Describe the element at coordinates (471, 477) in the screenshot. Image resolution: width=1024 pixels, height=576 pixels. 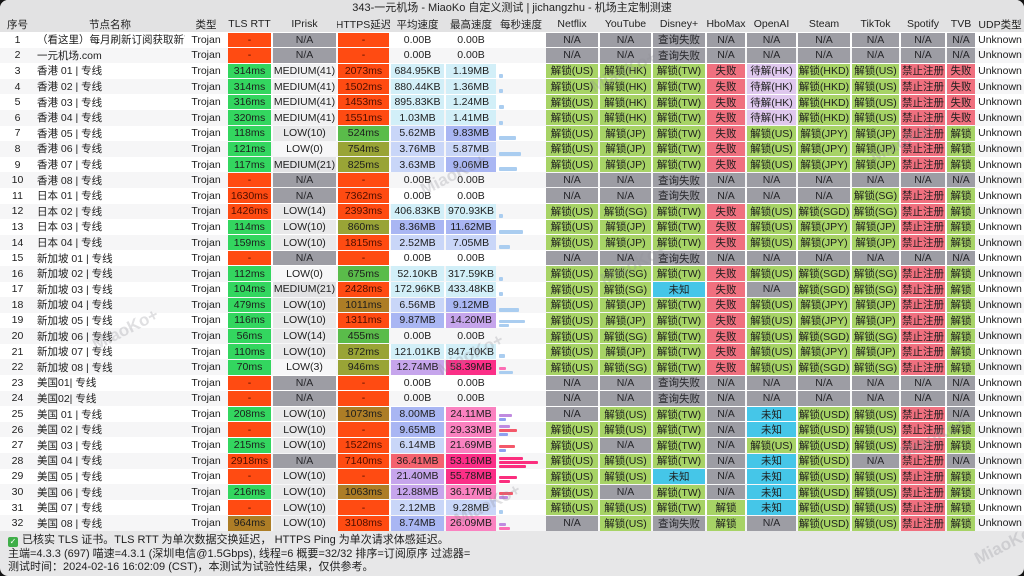
I see `cell-max-speed: 55.78MB` at that location.